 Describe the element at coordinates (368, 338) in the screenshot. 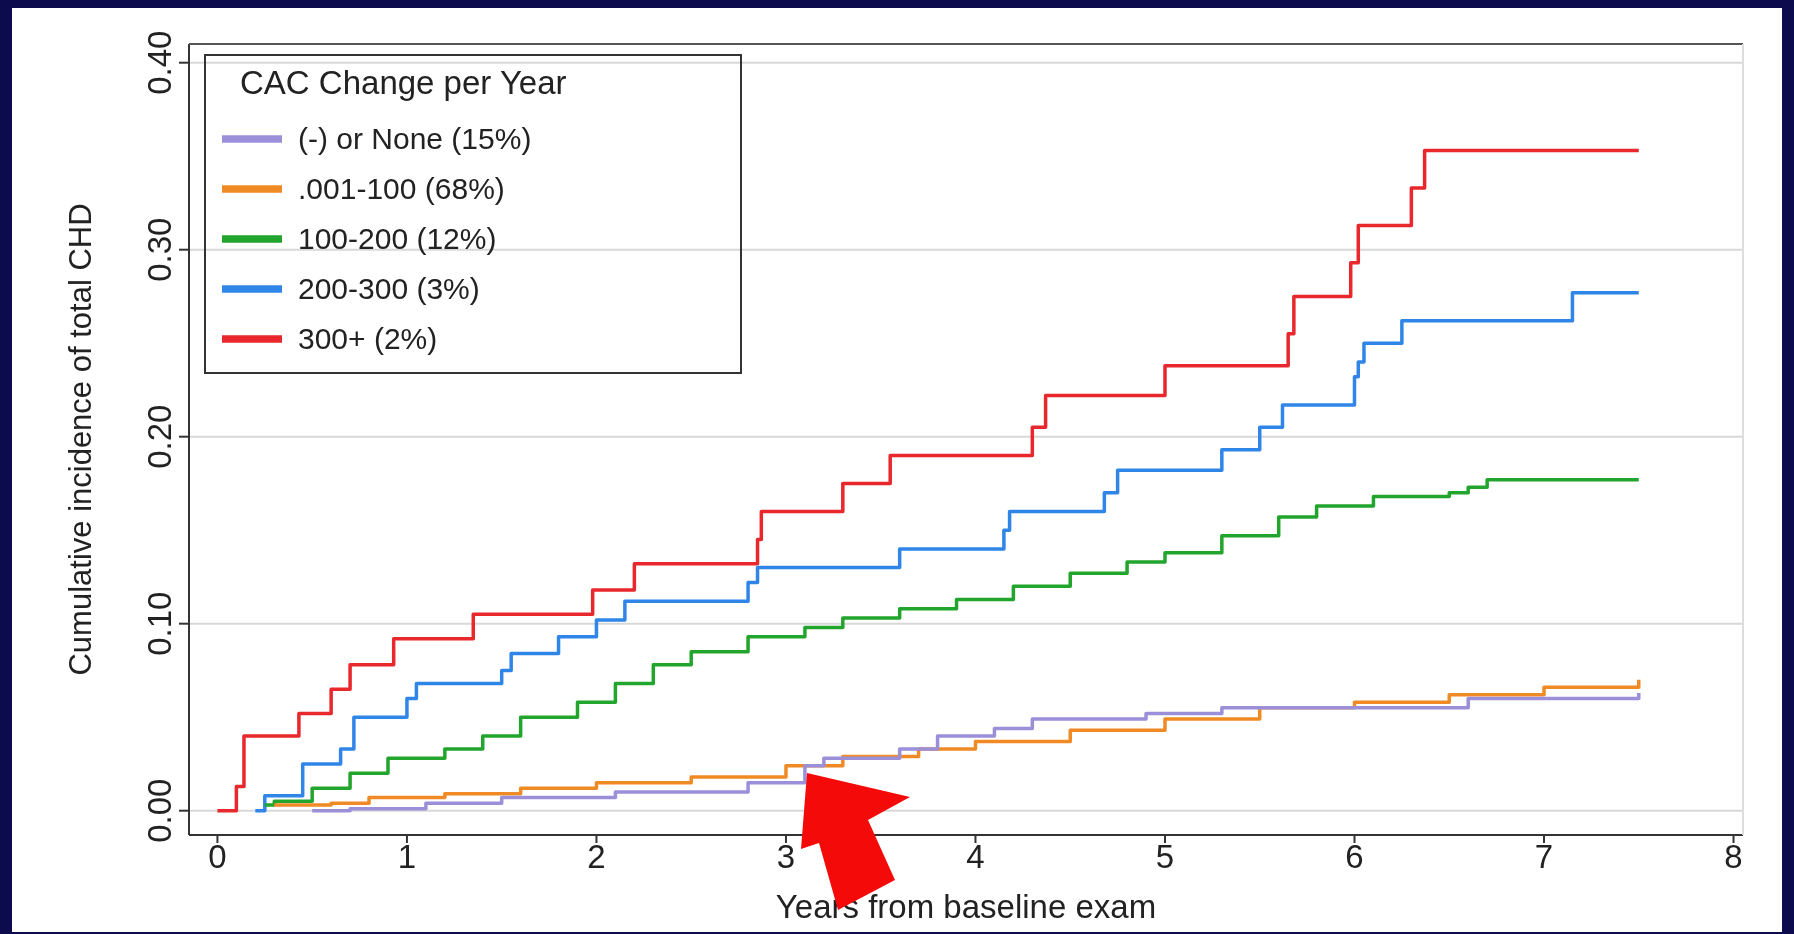

I see `legend-label: 300+ (2%)` at that location.